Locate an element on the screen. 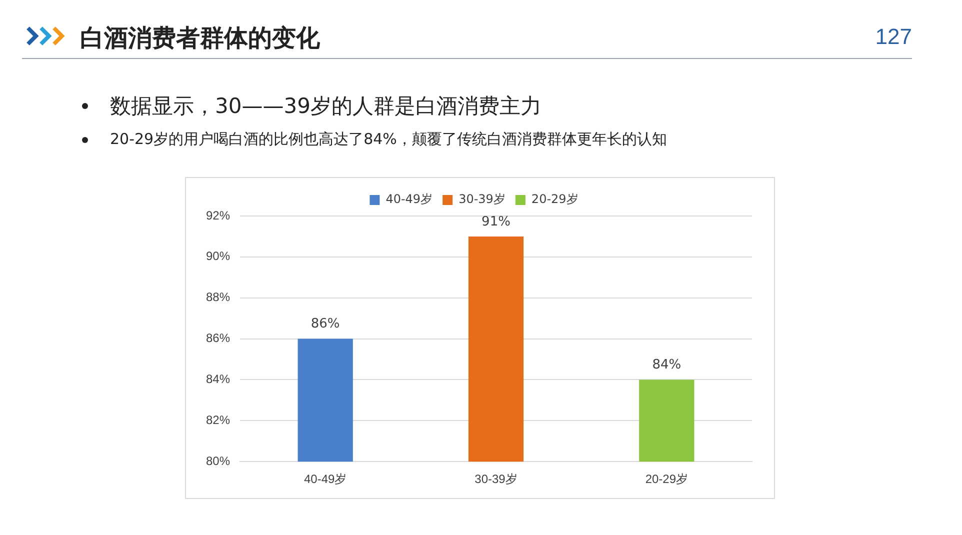 The height and width of the screenshot is (535, 962). chart-title: 白酒消费者群体的变化 is located at coordinates (200, 38).